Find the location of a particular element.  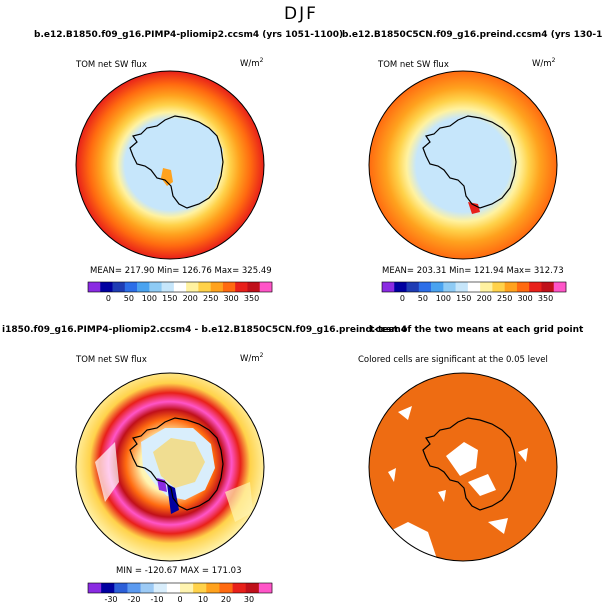

panel-tl-map is located at coordinates (170, 165).